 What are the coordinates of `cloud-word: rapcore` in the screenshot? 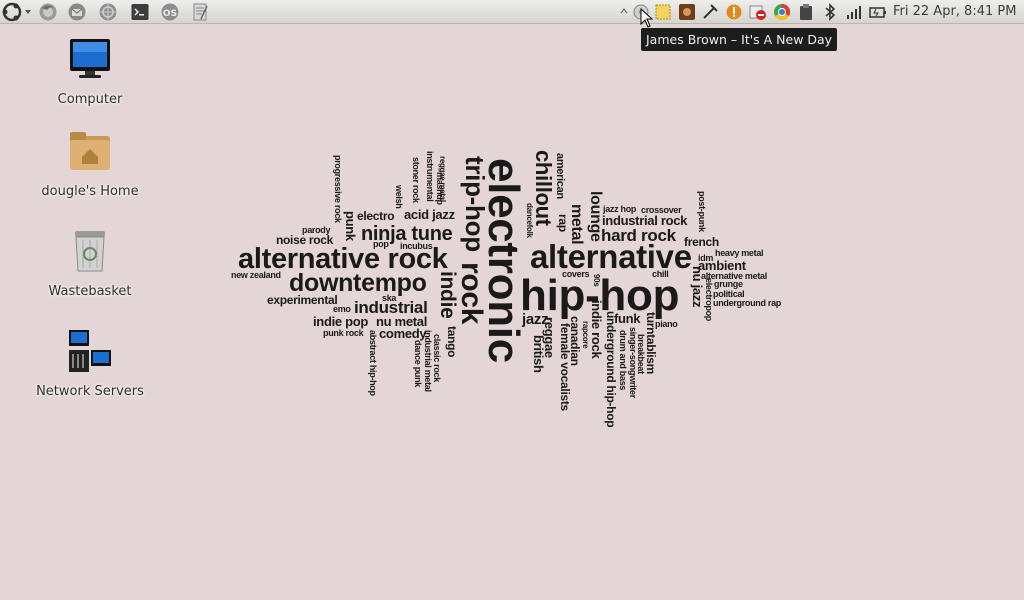 It's located at (585, 335).